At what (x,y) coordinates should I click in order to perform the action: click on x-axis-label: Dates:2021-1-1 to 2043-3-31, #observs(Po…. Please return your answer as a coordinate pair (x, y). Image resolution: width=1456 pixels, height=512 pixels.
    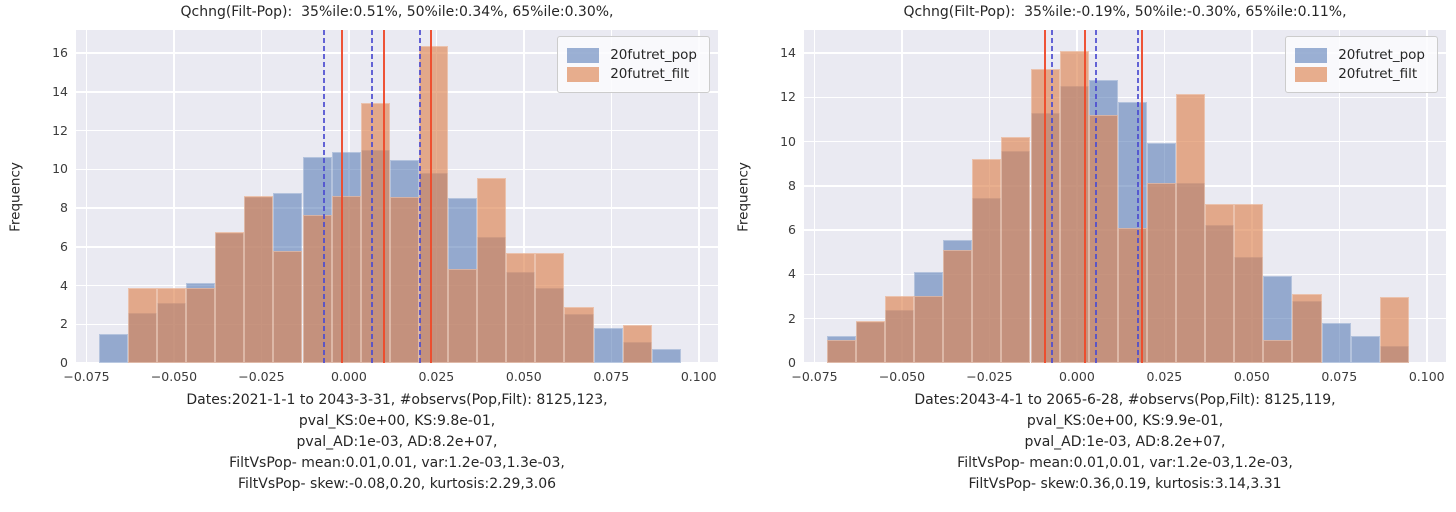
    Looking at the image, I should click on (397, 442).